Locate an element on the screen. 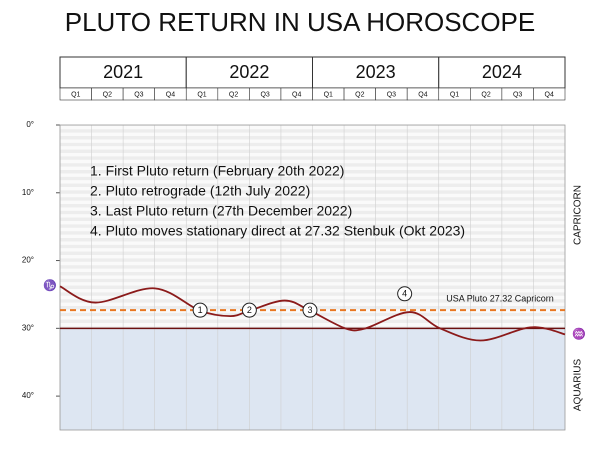 This screenshot has height=449, width=600. y-tick-label: 40° is located at coordinates (28, 395).